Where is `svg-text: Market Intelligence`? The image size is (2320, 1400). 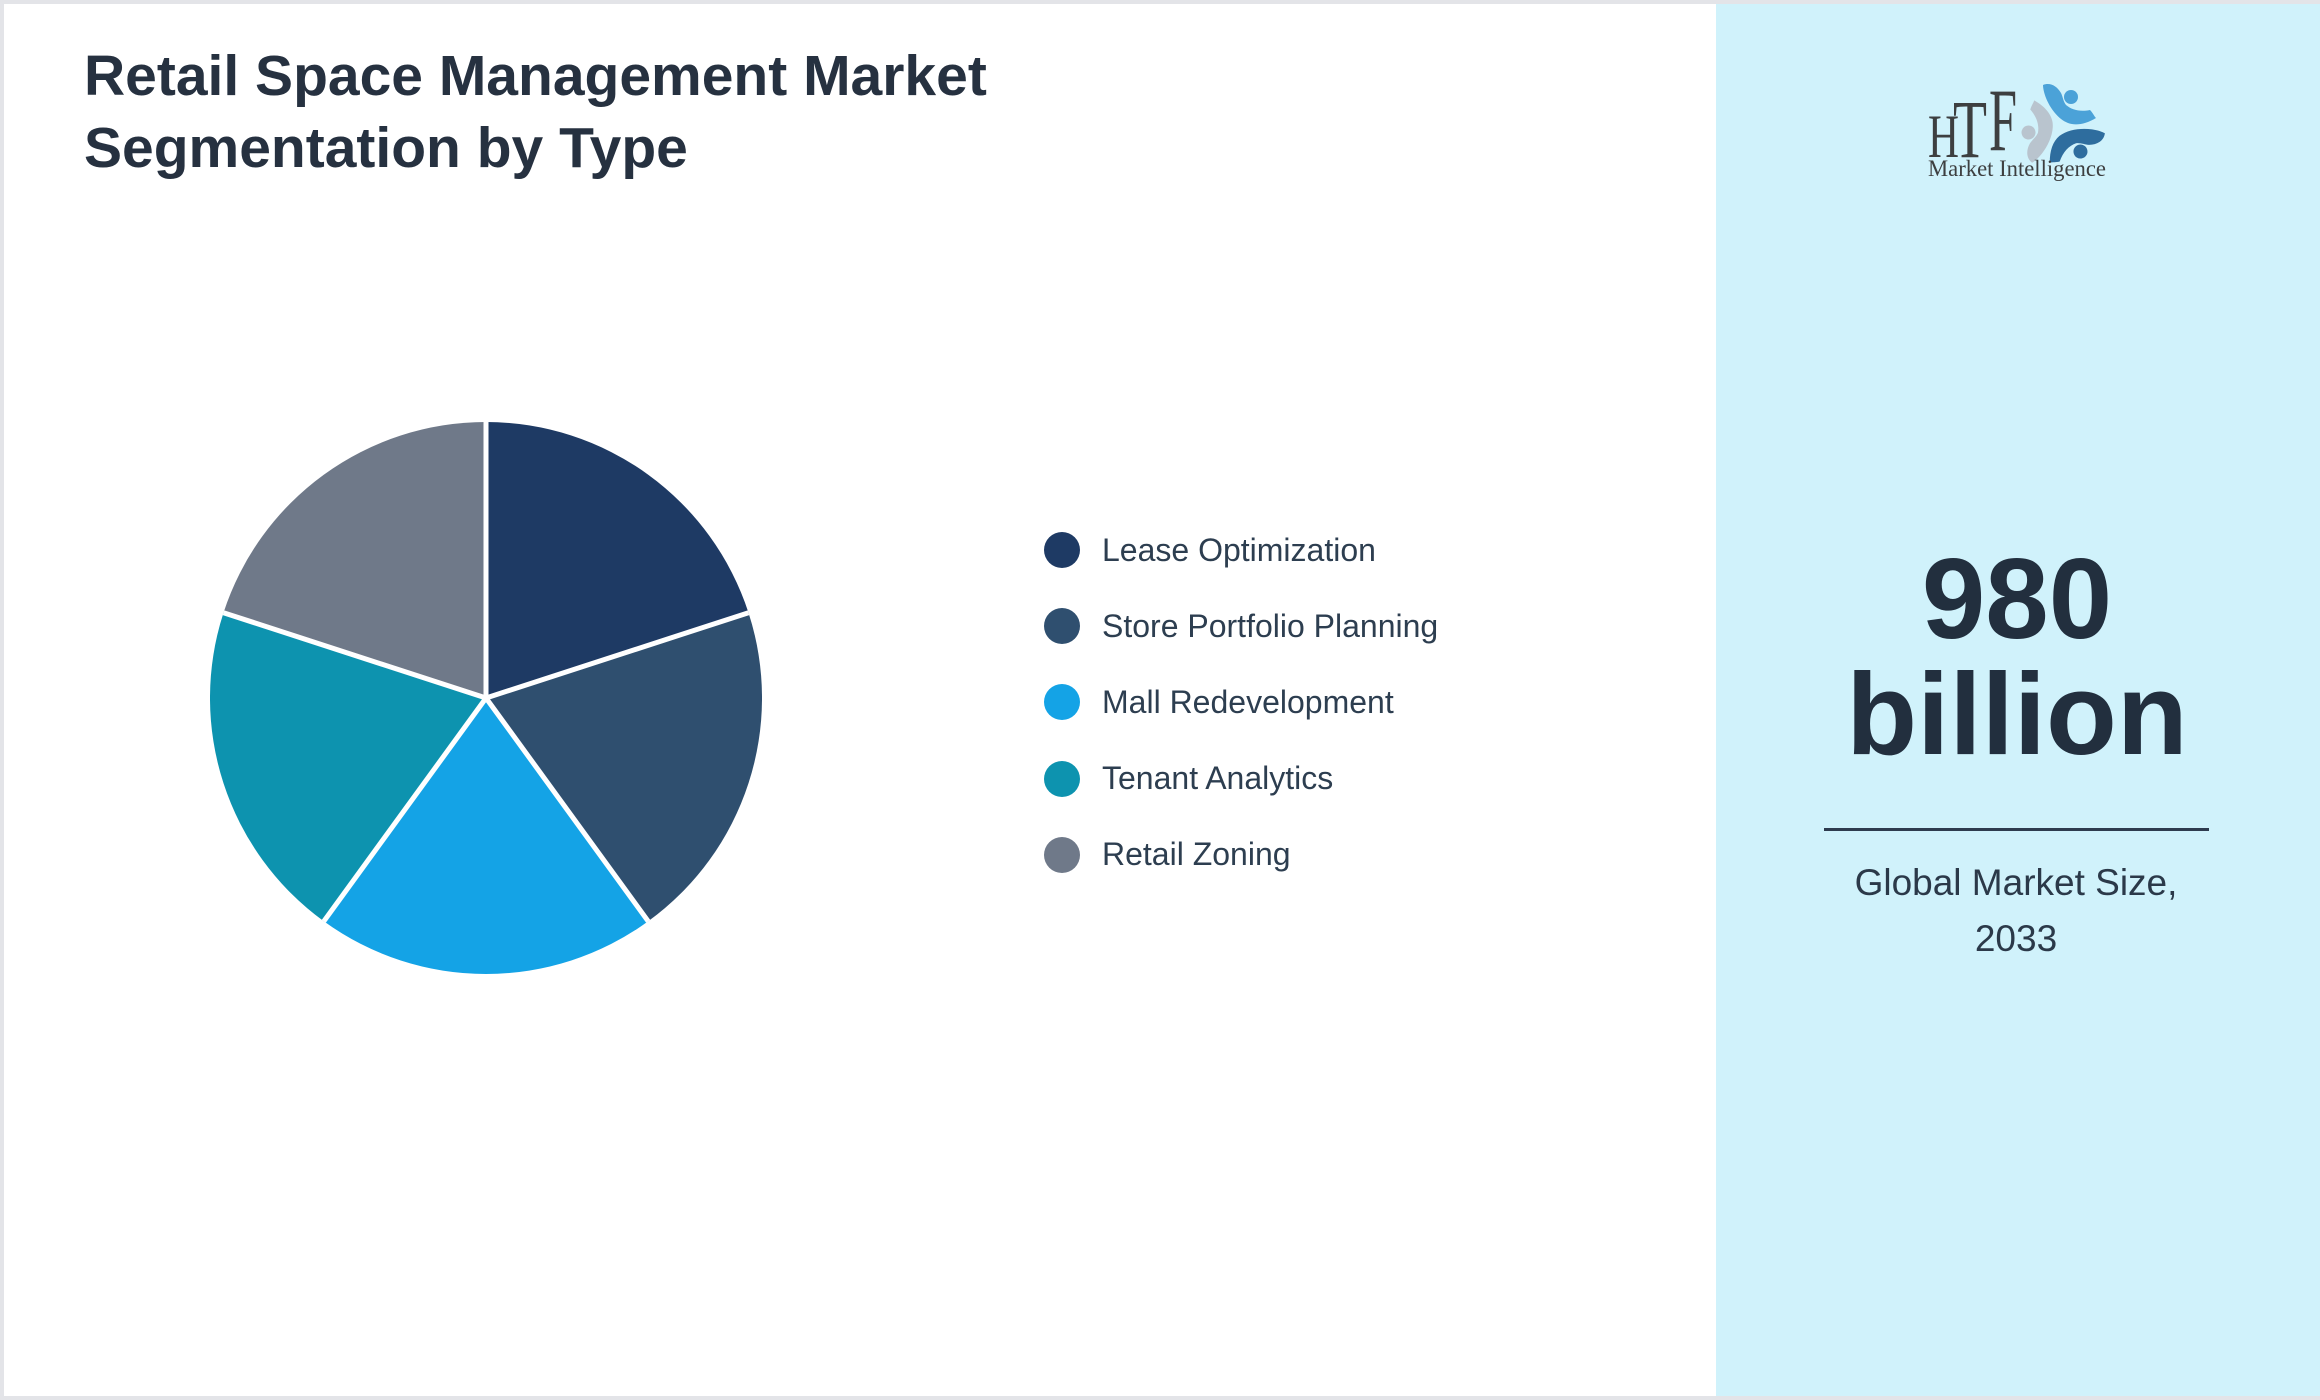
svg-text: Market Intelligence is located at coordinates (2017, 168).